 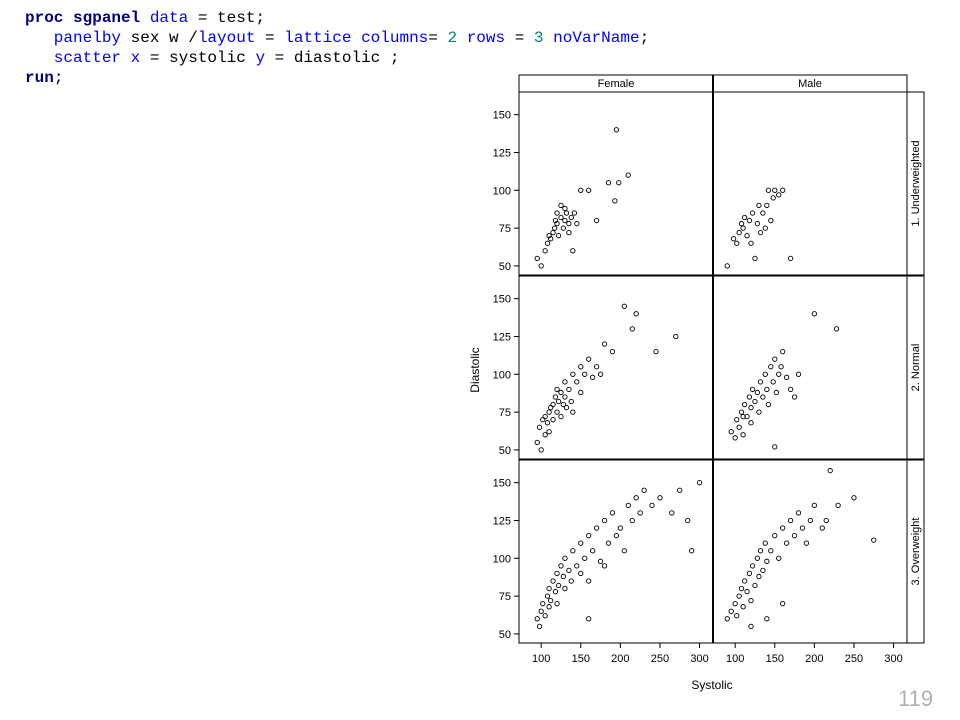 I want to click on code-token: data, so click(x=169, y=18).